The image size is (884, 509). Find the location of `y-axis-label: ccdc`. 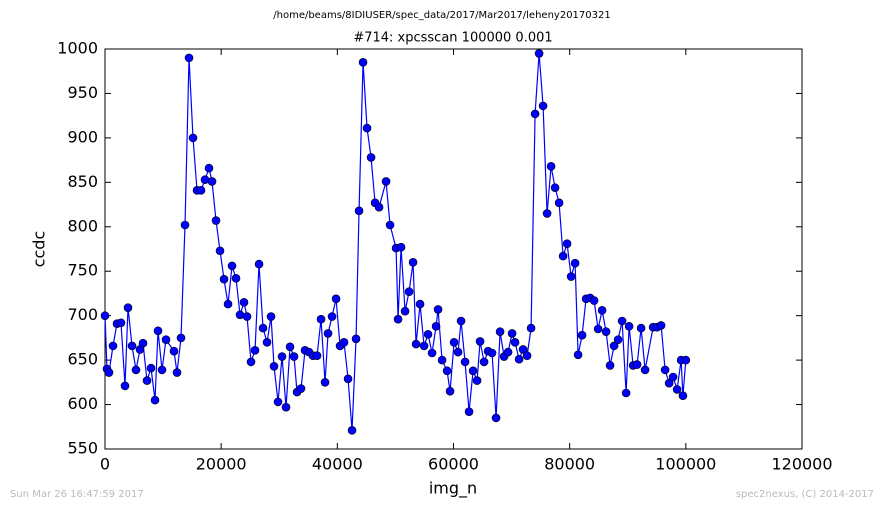

y-axis-label: ccdc is located at coordinates (39, 249).